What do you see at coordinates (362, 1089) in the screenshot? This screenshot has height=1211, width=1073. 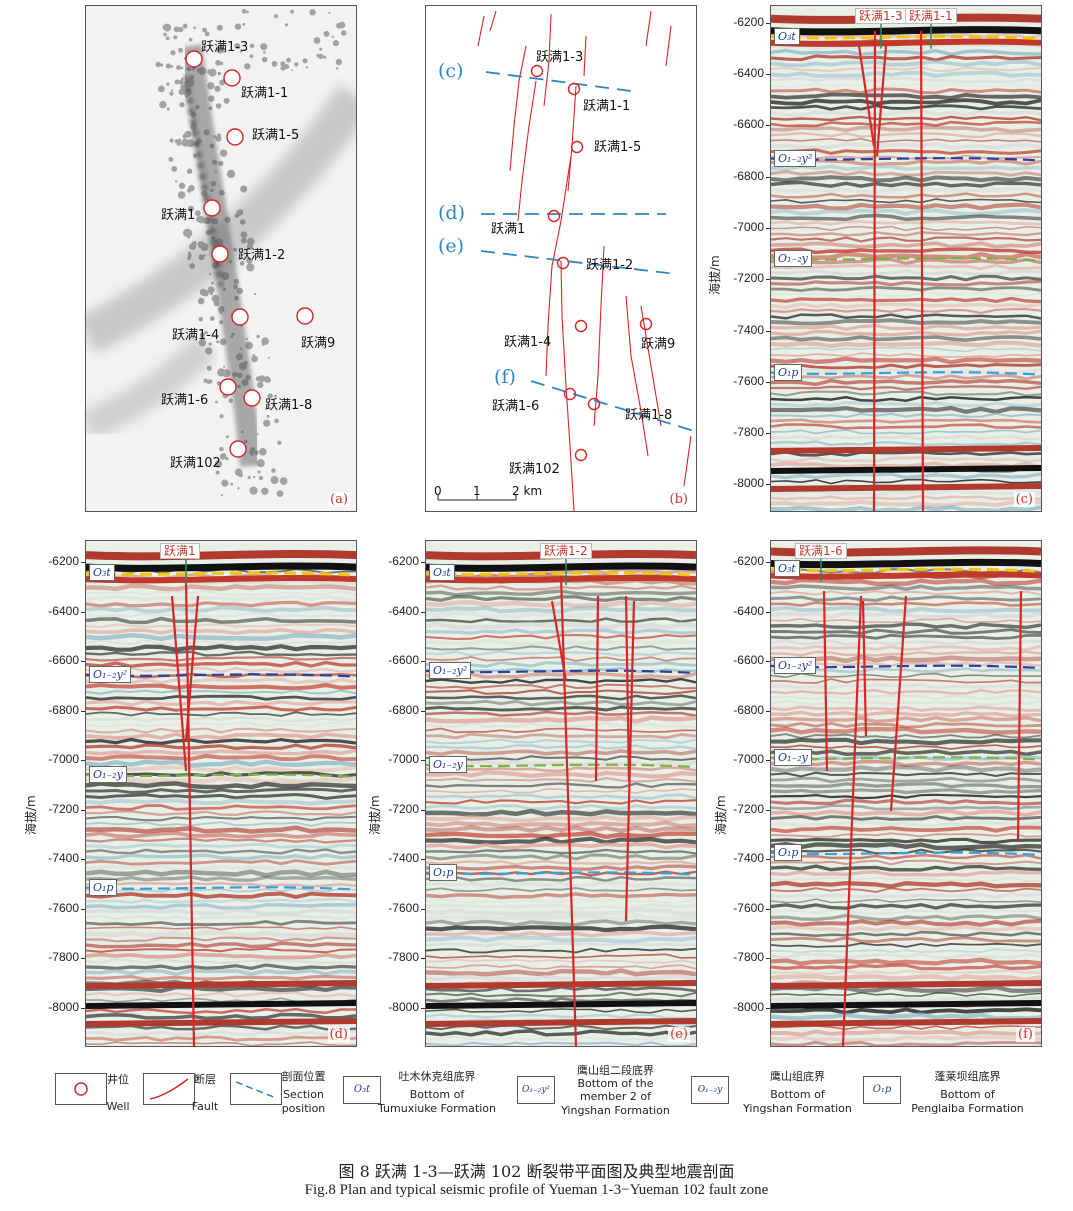 I see `legend-horizon-code: O₃t` at bounding box center [362, 1089].